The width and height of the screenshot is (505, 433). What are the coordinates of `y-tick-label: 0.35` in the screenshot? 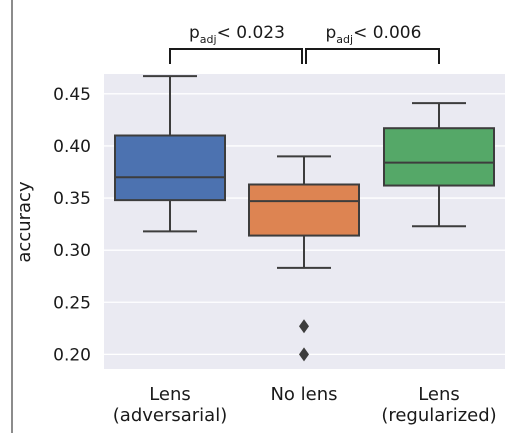 It's located at (72, 199).